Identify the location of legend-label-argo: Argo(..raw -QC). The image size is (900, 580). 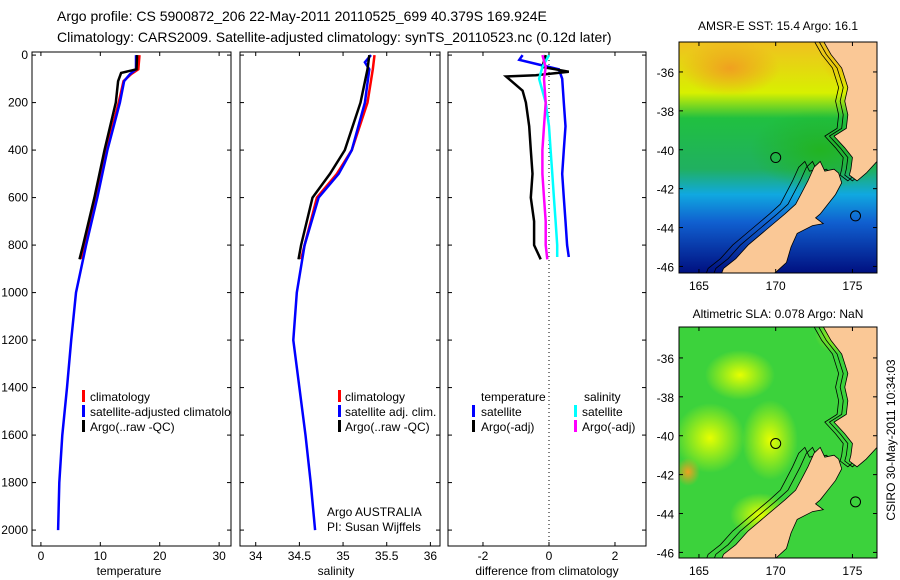
(132, 427).